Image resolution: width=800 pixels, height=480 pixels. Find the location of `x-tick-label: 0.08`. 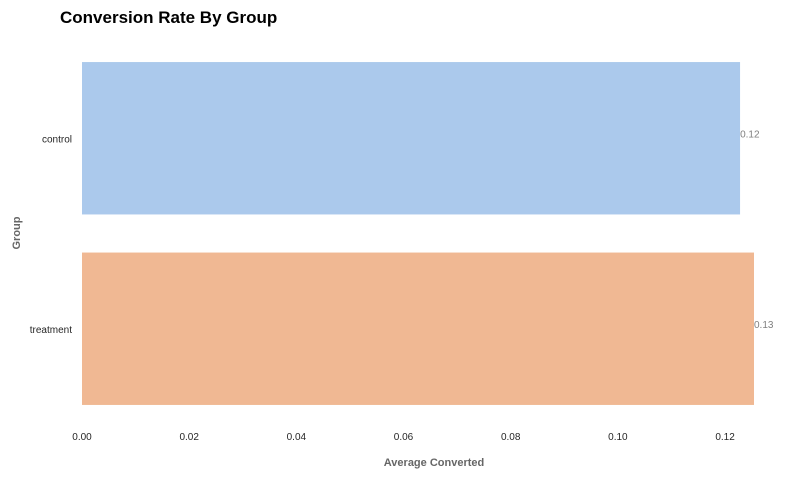

x-tick-label: 0.08 is located at coordinates (511, 437).